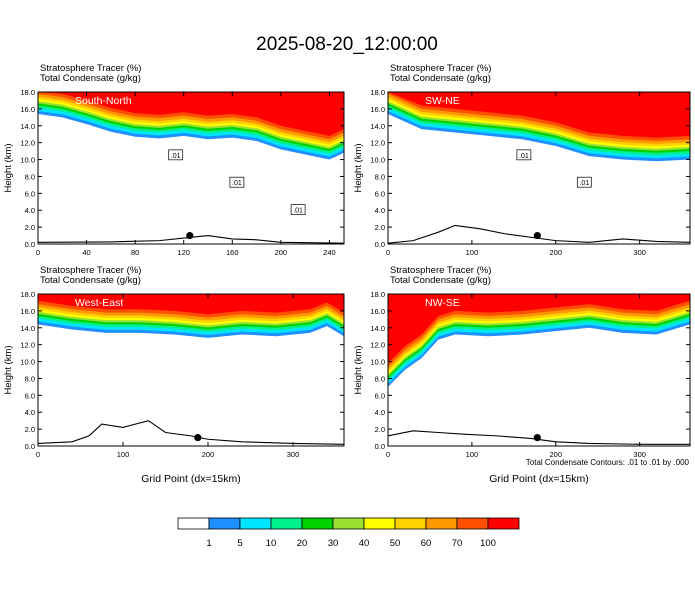 Image resolution: width=695 pixels, height=612 pixels. Describe the element at coordinates (348, 533) in the screenshot. I see `colorbar: 1 5 10 20 30 40 50 60 70 100` at that location.